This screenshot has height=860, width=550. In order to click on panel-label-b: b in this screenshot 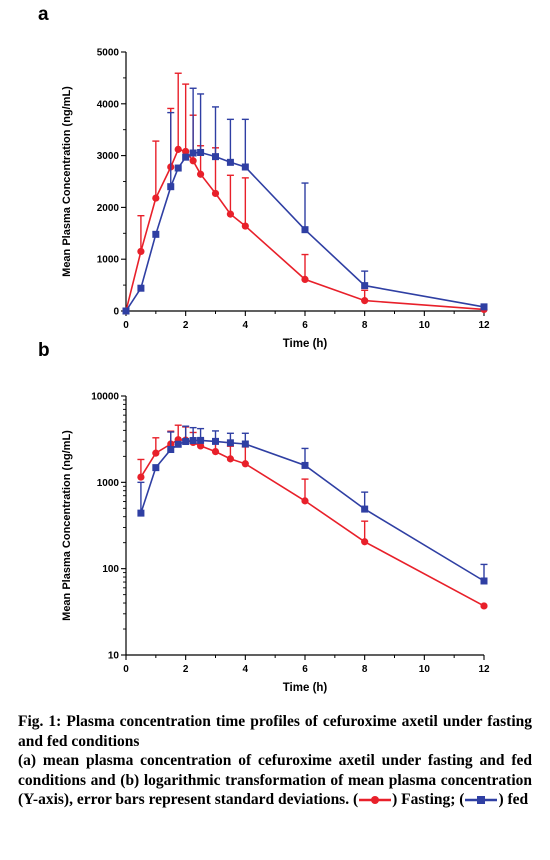, I will do `click(44, 350)`.